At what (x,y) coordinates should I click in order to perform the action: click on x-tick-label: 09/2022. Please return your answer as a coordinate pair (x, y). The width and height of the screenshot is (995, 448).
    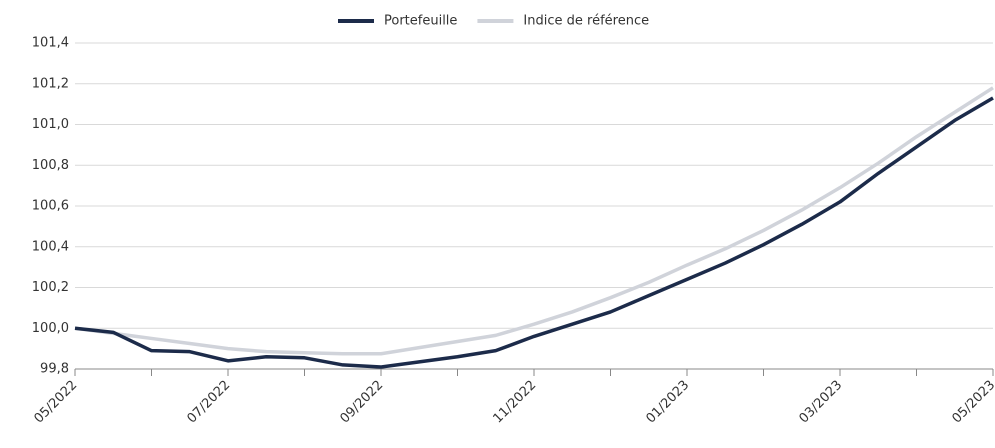
    Looking at the image, I should click on (362, 402).